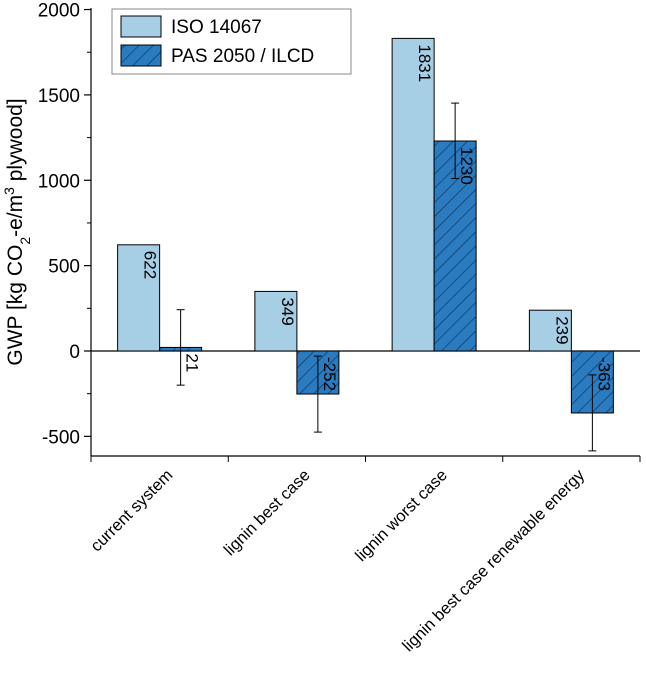 The image size is (646, 683). I want to click on value-label-pas-1: -252, so click(329, 374).